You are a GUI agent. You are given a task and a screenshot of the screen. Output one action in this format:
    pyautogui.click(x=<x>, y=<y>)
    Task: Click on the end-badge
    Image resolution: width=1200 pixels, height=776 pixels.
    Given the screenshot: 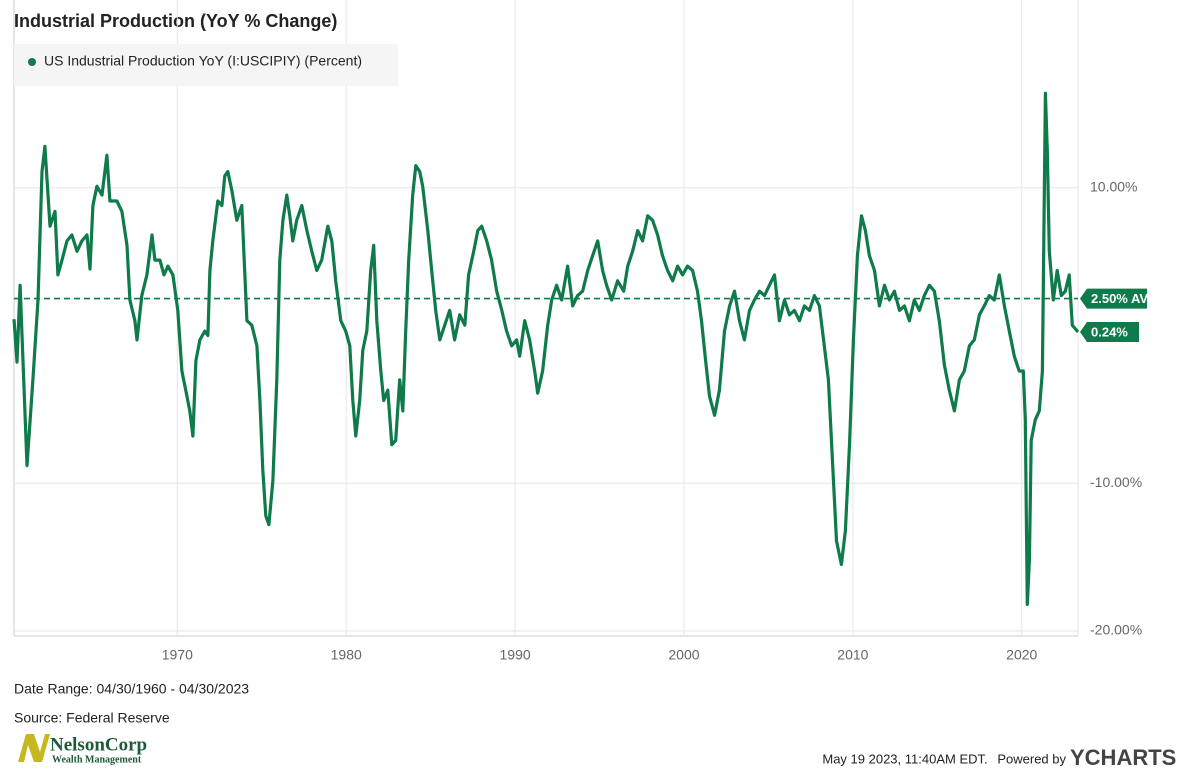 What is the action you would take?
    pyautogui.click(x=1109, y=331)
    